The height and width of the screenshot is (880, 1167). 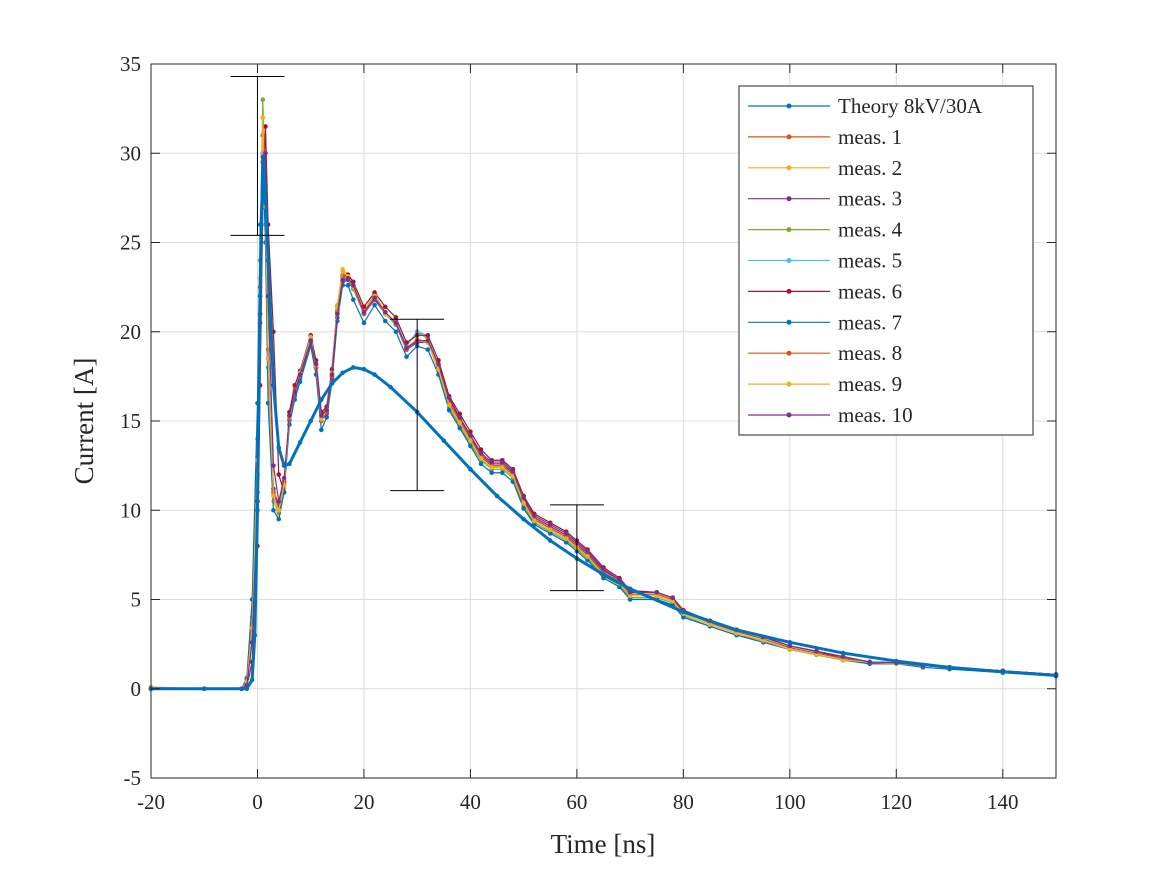 What do you see at coordinates (825, 199) in the screenshot?
I see `legend-entry: meas. 3` at bounding box center [825, 199].